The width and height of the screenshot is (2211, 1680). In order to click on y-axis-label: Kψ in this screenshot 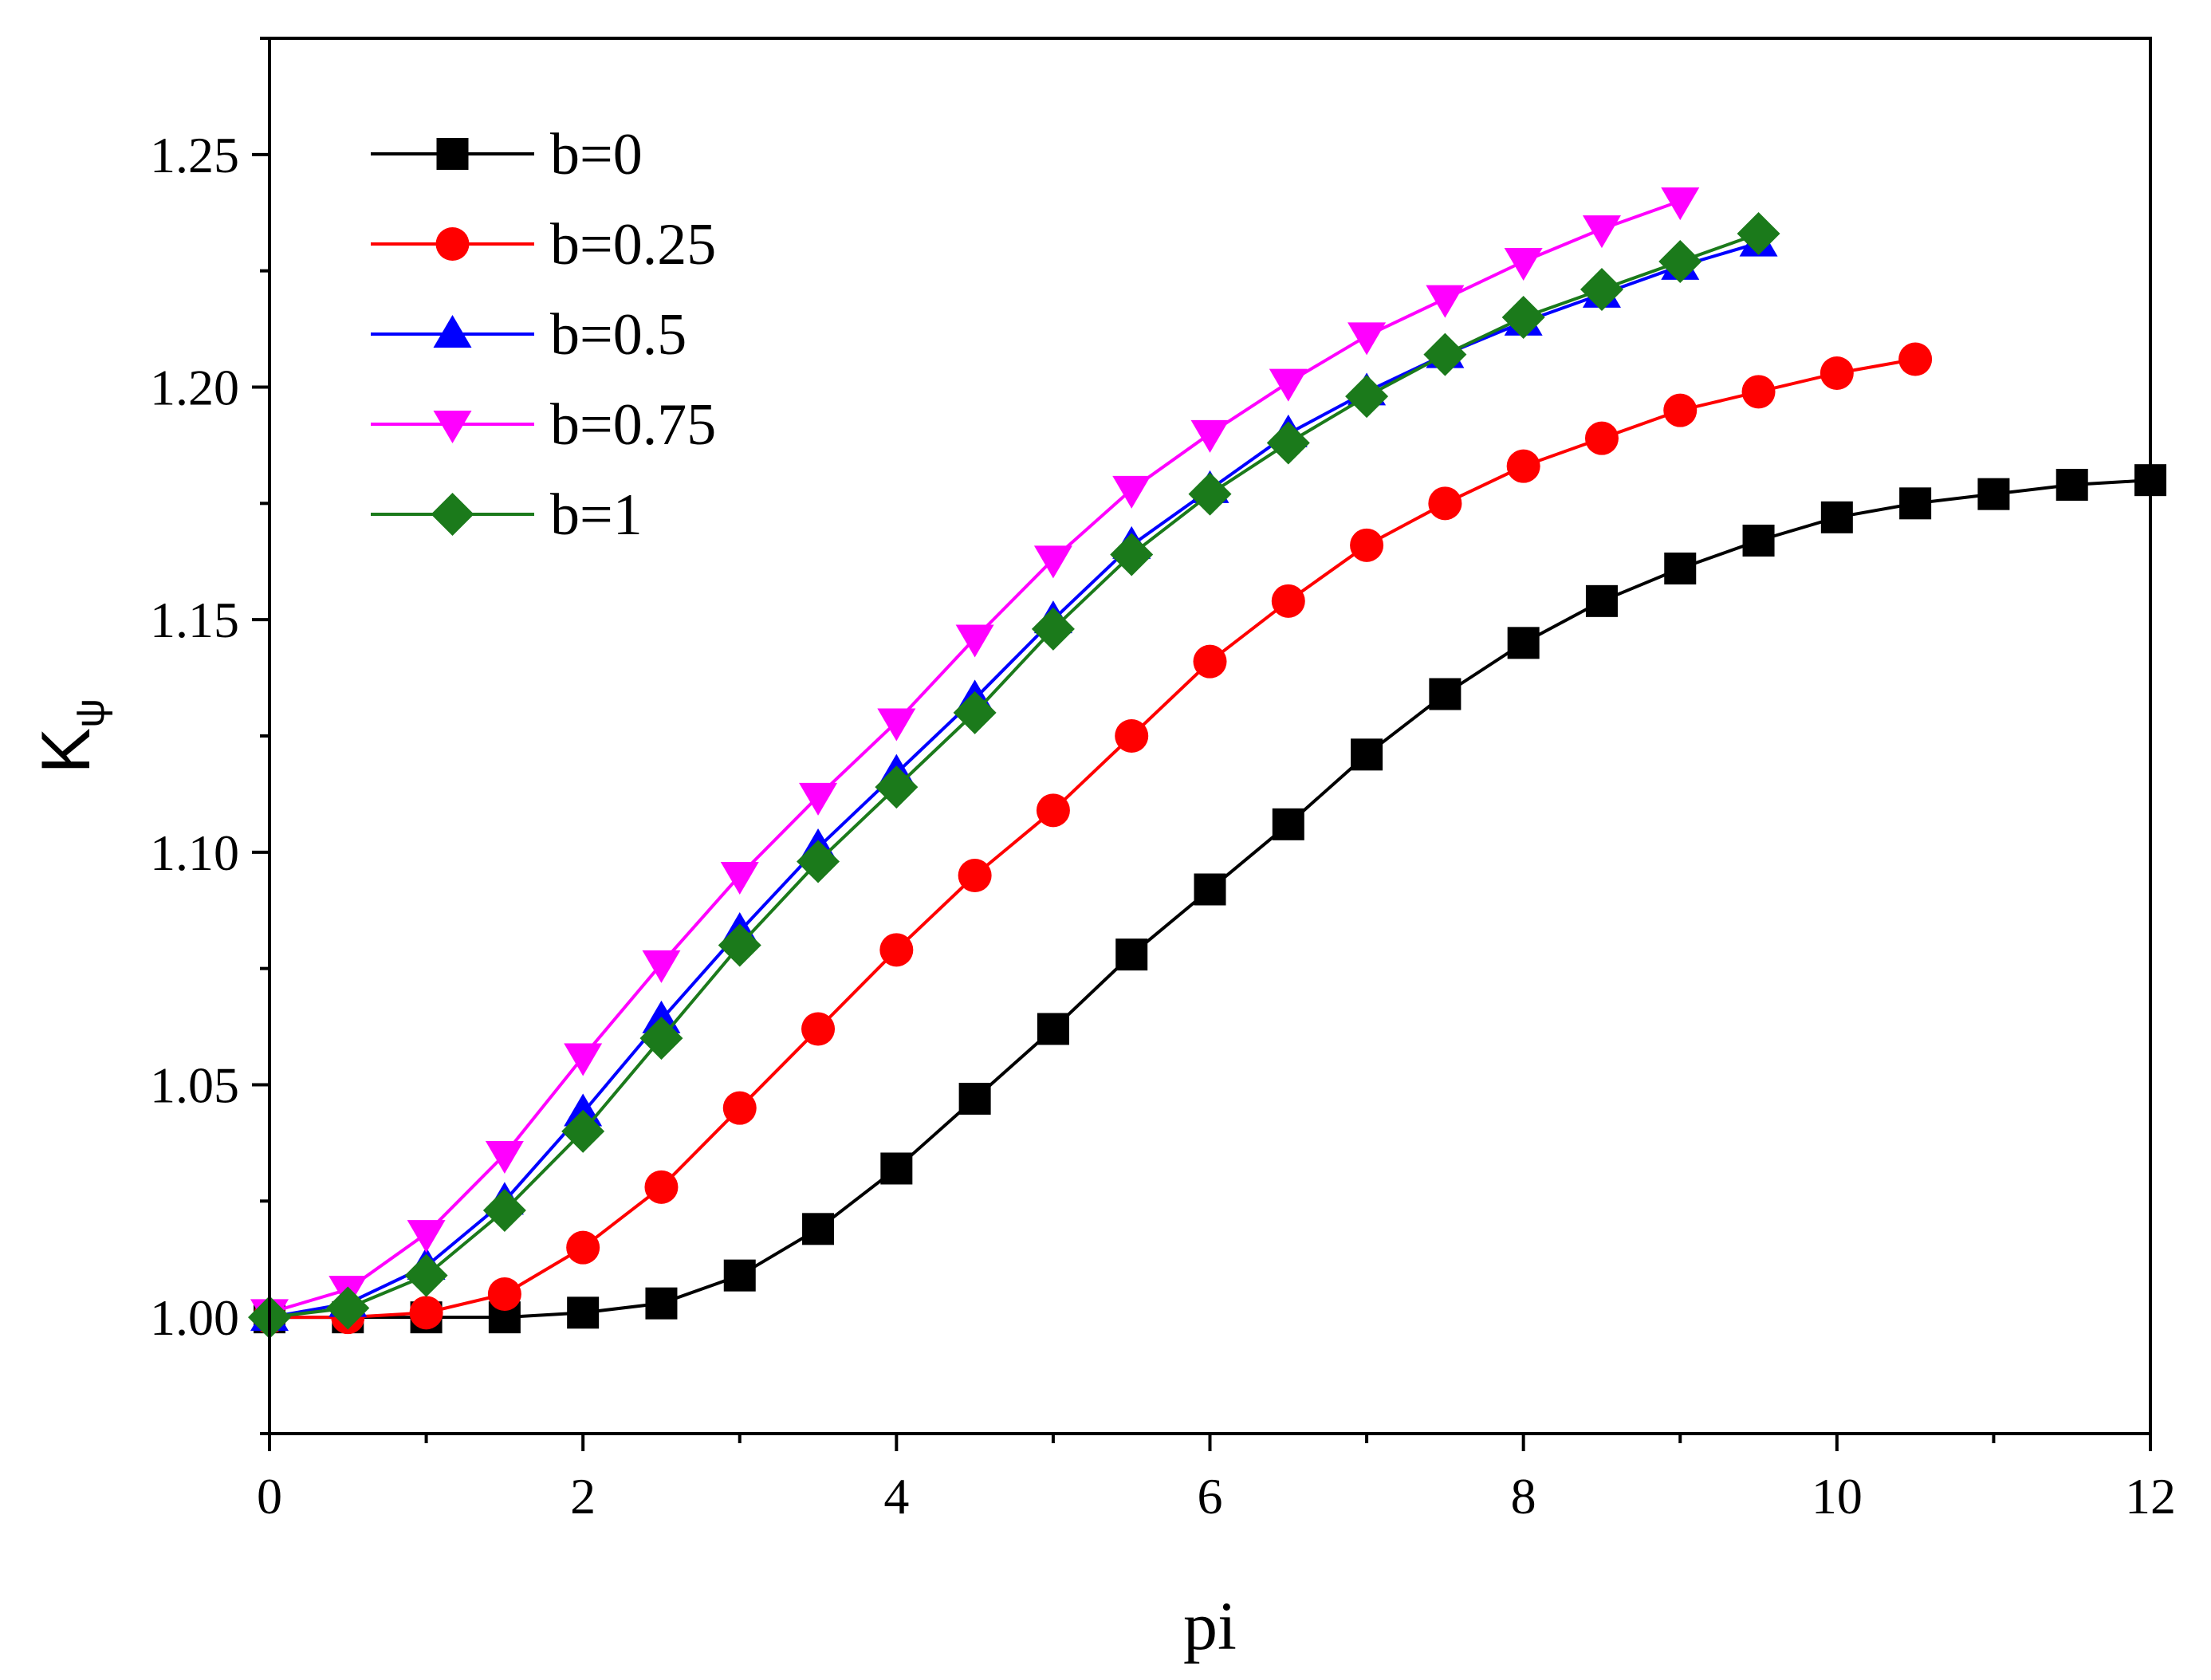, I will do `click(70, 735)`.